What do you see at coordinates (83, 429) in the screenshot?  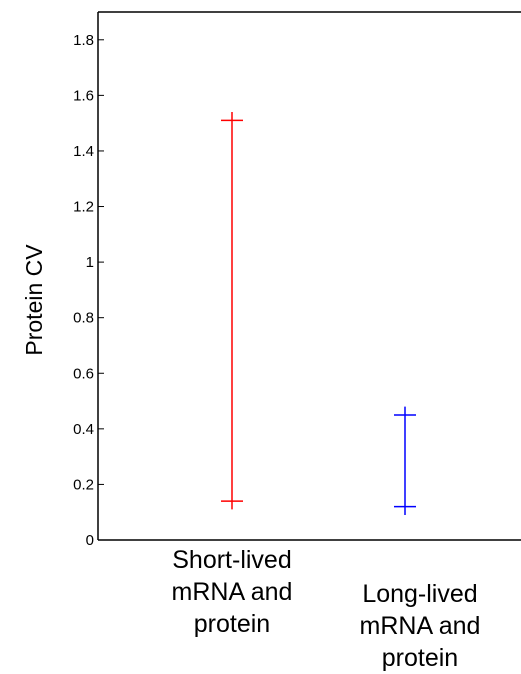 I see `y-tick-label: 0.4` at bounding box center [83, 429].